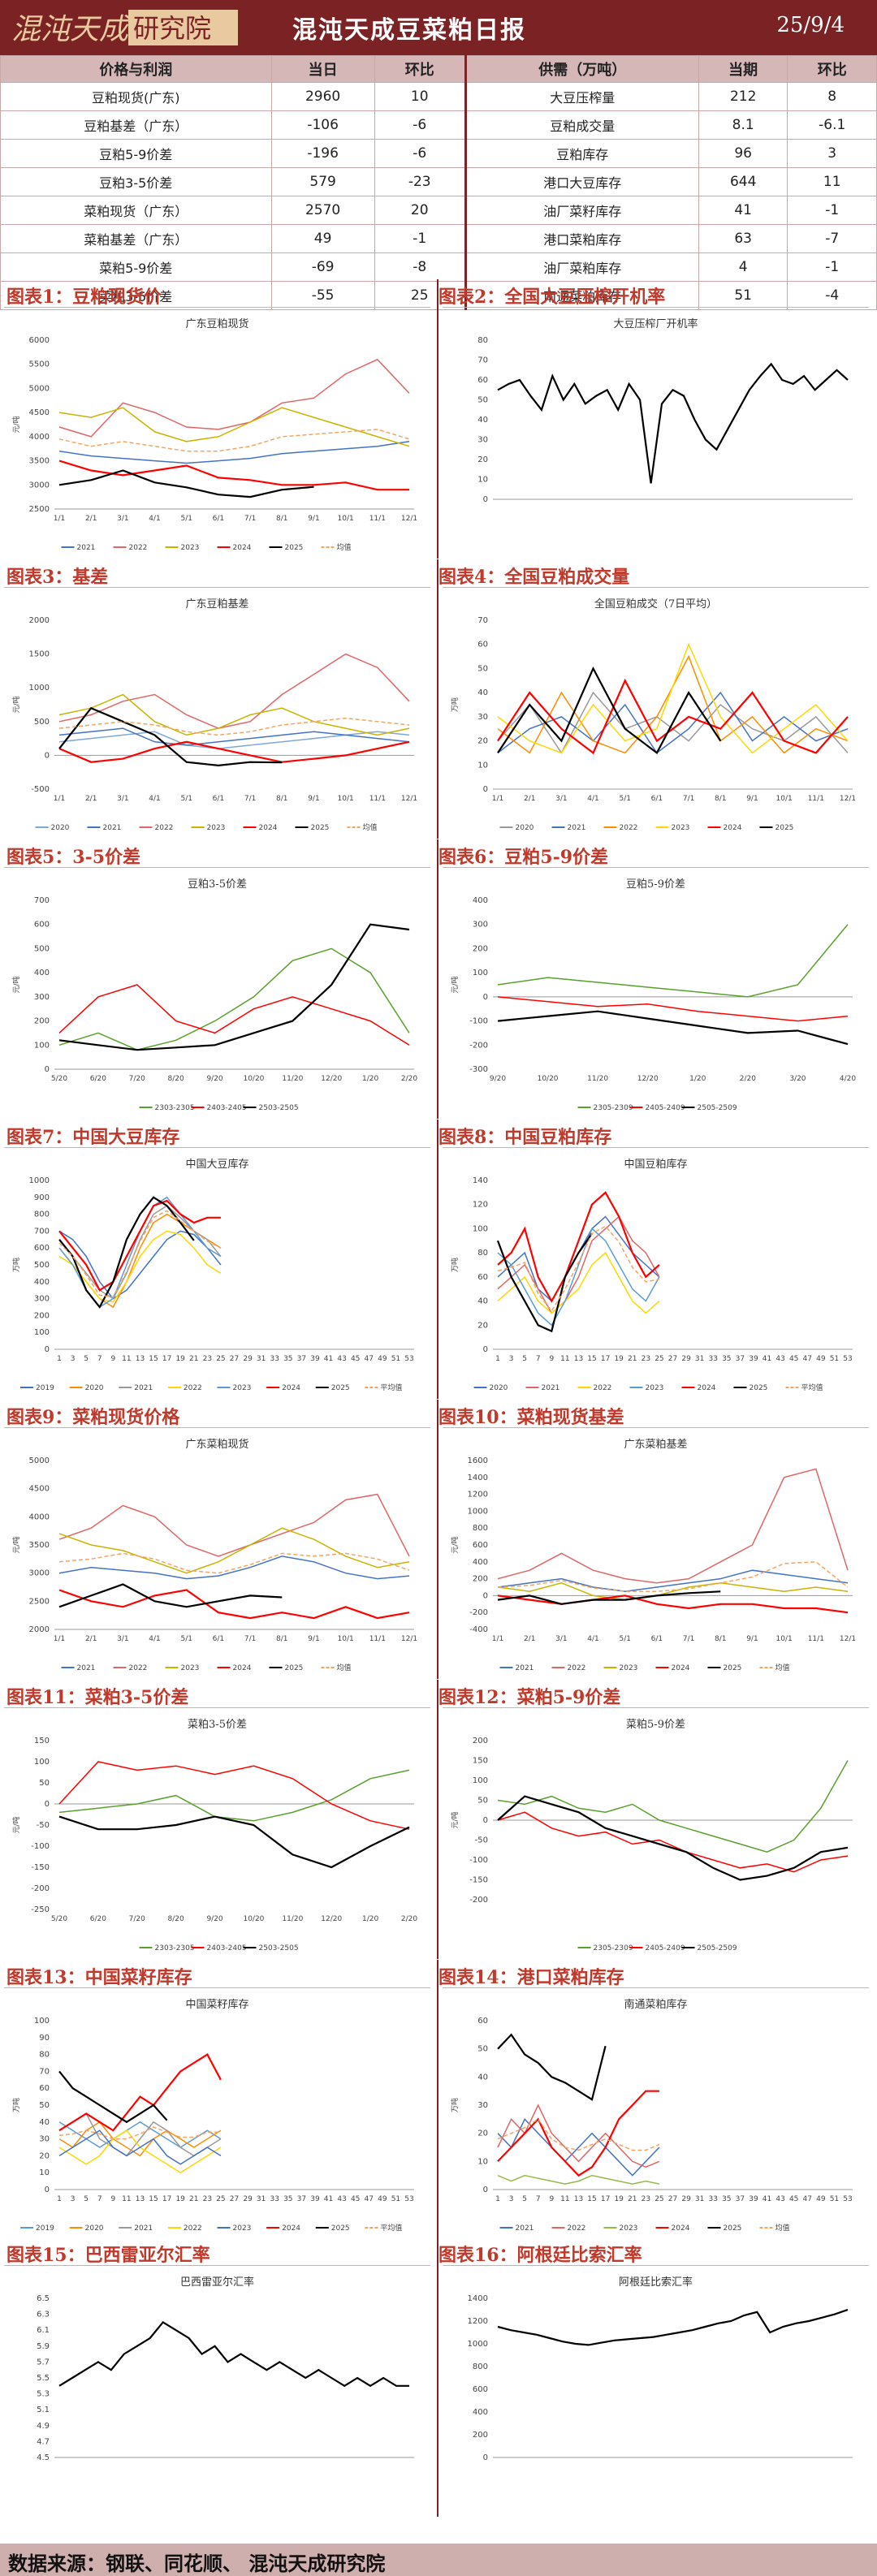  I want to click on legend-entry: 2405-2409, so click(665, 1108).